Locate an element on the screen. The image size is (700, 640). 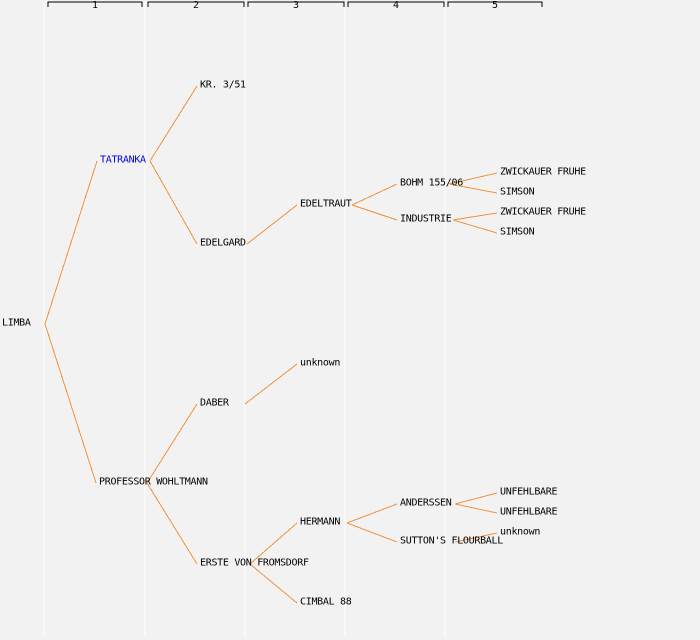
pedigree-edge-bohm-s1 is located at coordinates (473, 188).